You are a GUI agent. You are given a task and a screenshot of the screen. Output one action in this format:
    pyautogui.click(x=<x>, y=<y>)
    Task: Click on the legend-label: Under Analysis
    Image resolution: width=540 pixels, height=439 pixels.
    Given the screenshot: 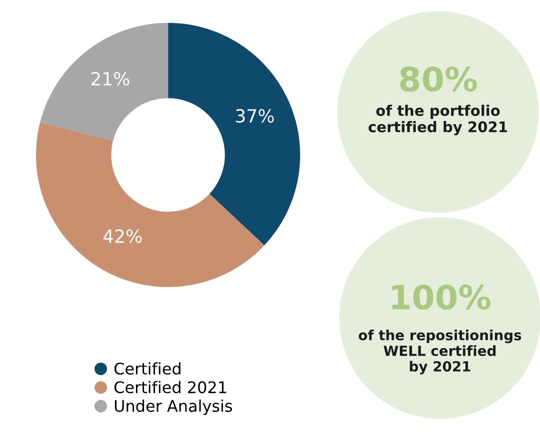 What is the action you would take?
    pyautogui.click(x=173, y=408)
    